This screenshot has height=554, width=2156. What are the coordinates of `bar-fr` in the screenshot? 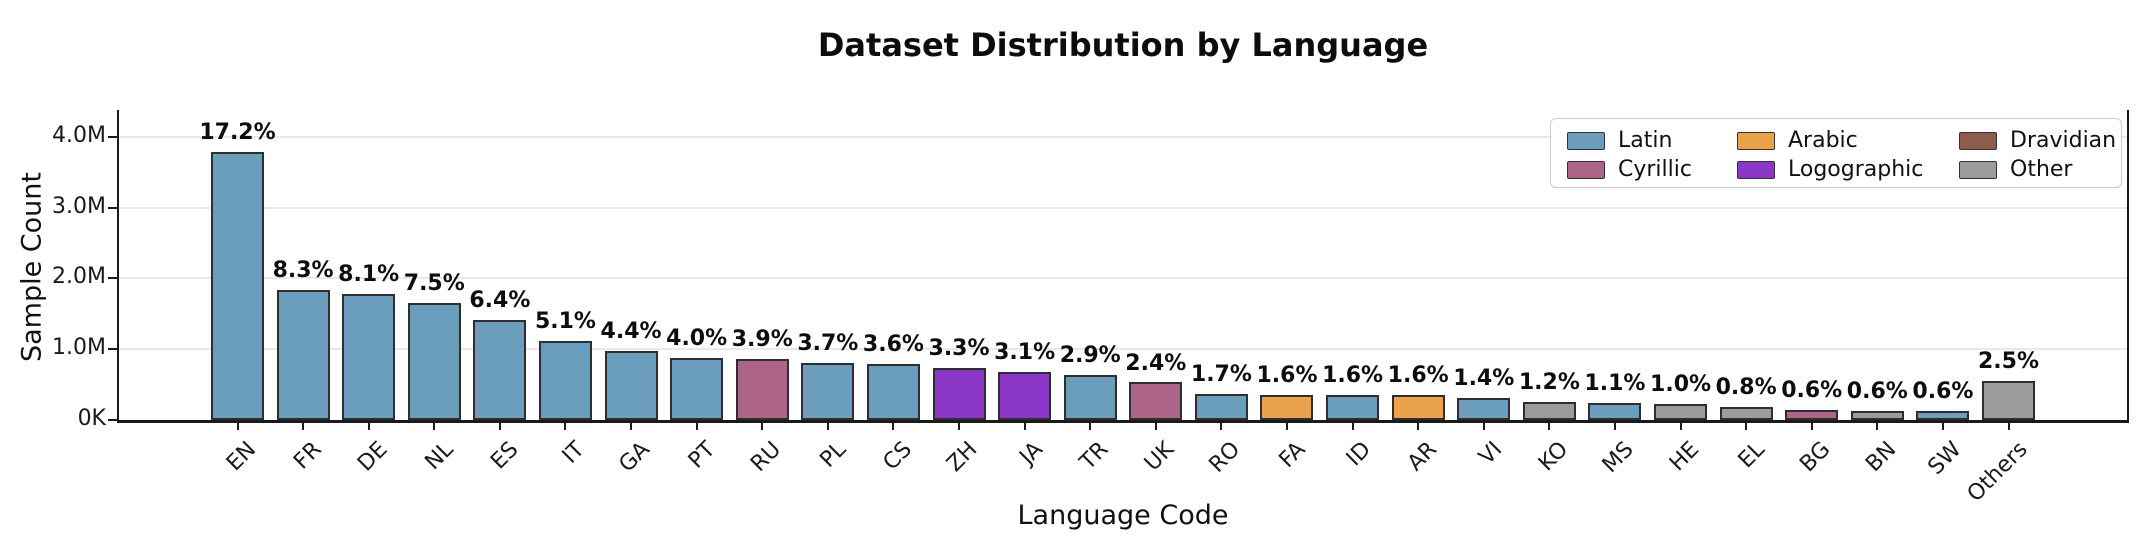 It's located at (303, 355).